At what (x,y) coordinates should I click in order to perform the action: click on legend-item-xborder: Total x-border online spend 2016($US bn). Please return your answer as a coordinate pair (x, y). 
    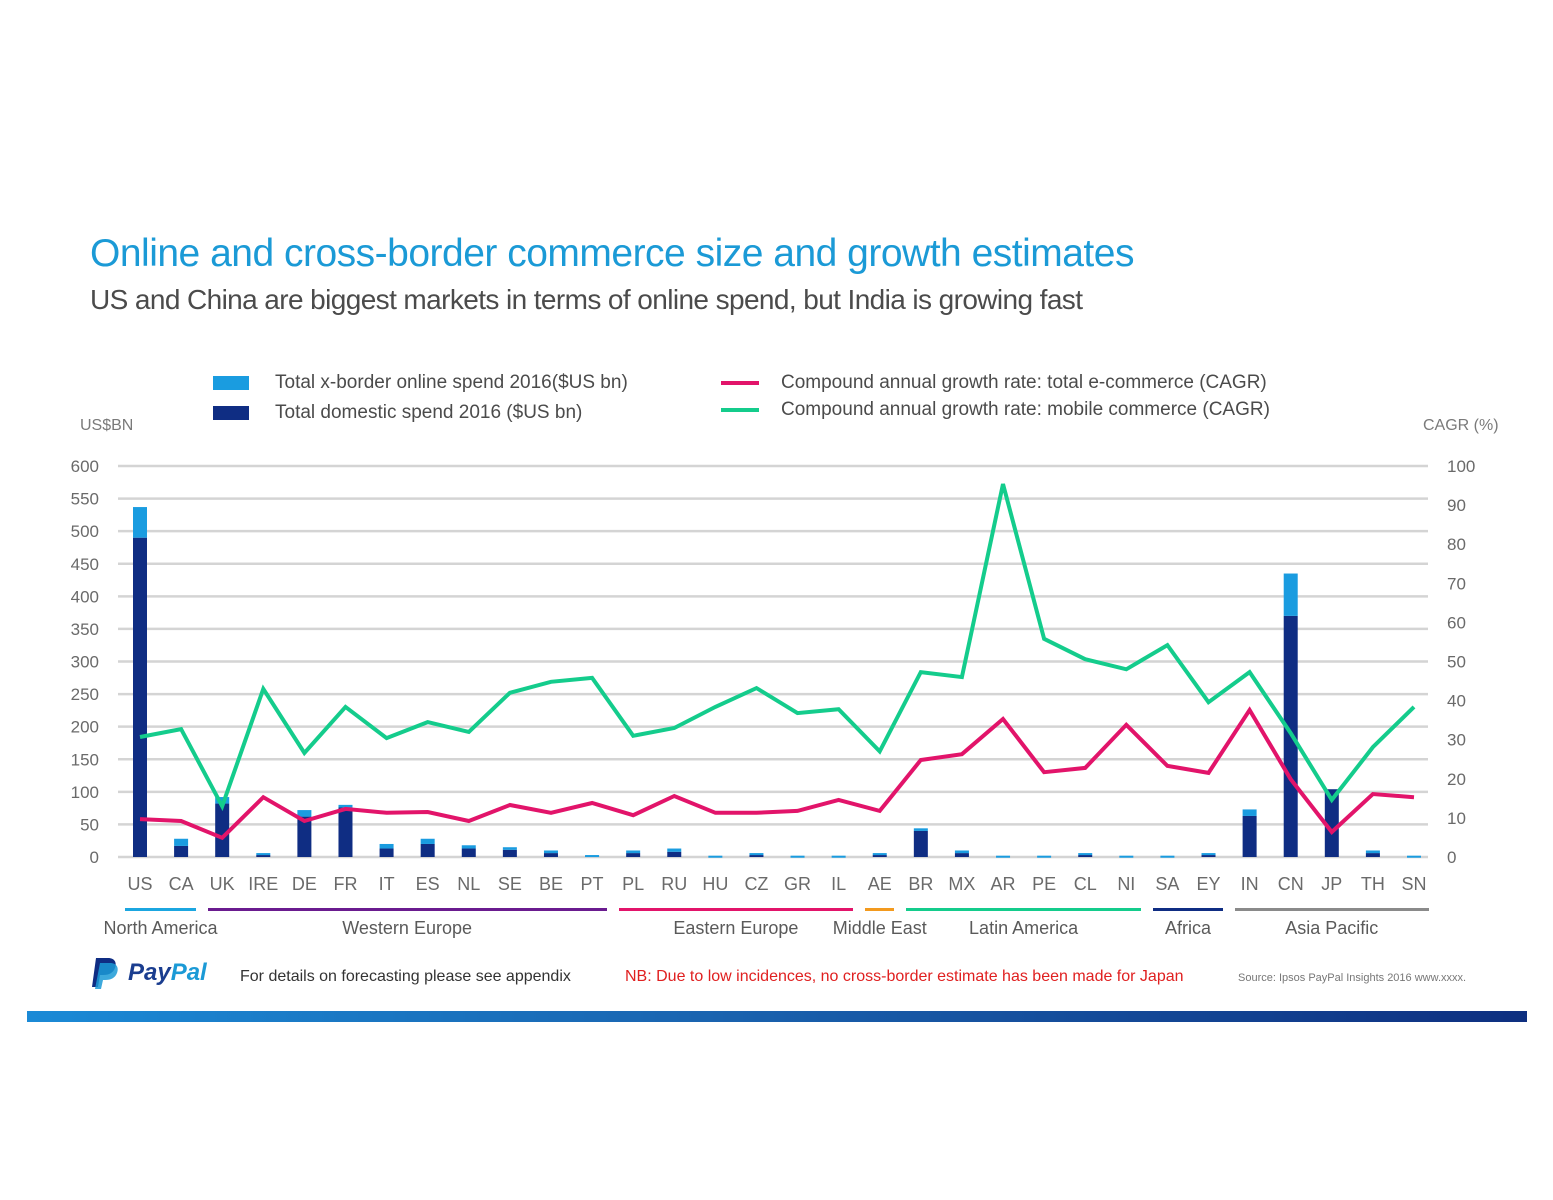
    Looking at the image, I should click on (420, 383).